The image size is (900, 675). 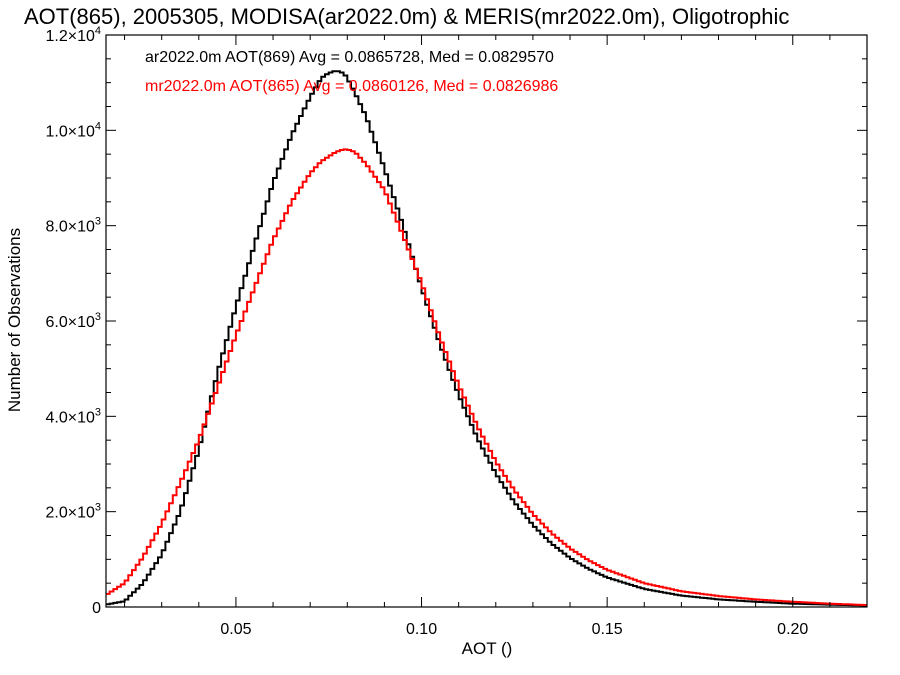 What do you see at coordinates (792, 629) in the screenshot?
I see `x-tick-label: 0.20` at bounding box center [792, 629].